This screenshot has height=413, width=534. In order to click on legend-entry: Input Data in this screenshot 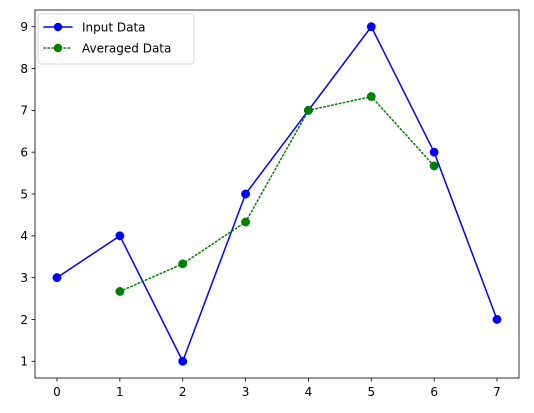, I will do `click(94, 27)`.